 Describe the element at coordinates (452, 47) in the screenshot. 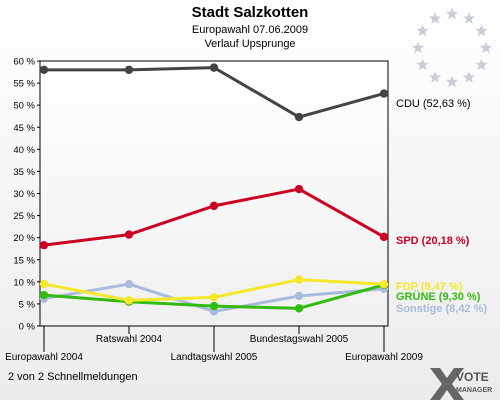

I see `eu-stars-icon` at that location.